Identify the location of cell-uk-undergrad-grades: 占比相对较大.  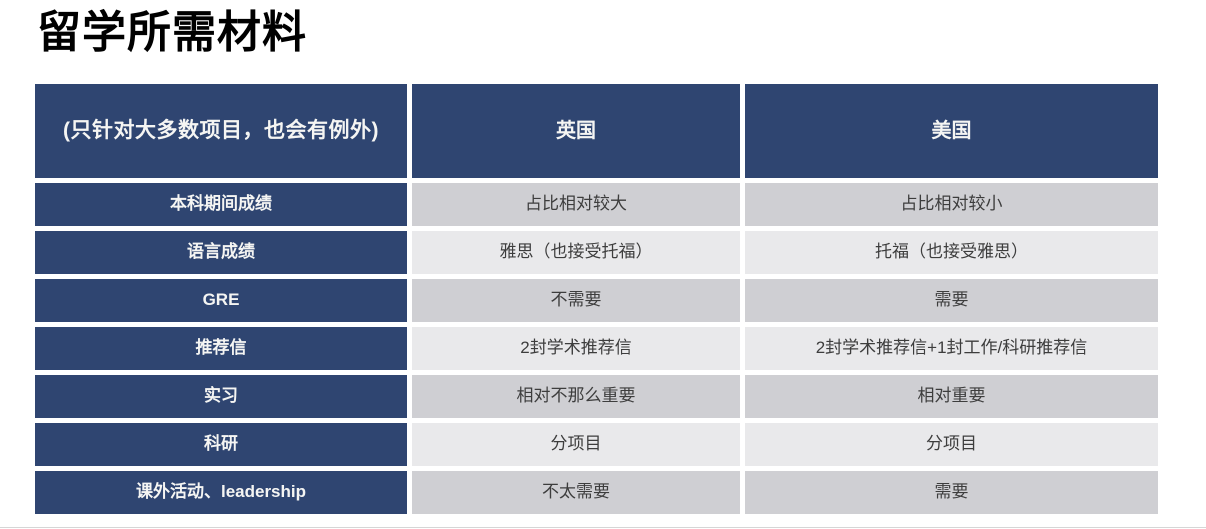
(576, 204).